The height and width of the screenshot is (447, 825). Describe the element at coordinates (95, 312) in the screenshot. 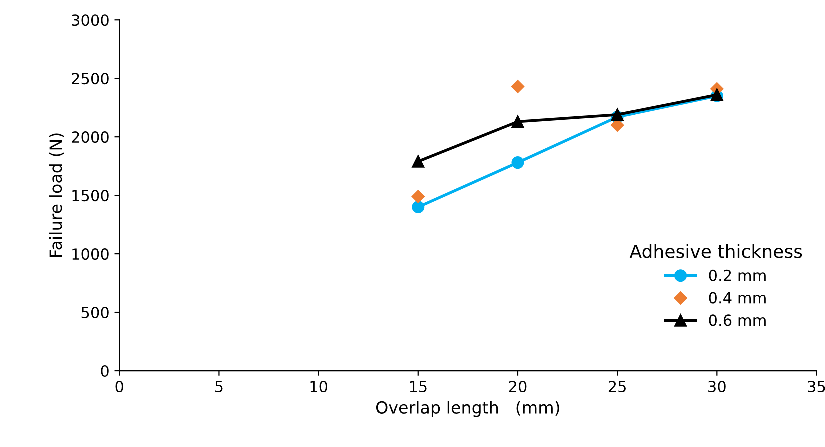

I see `y-tick-label: 500` at that location.